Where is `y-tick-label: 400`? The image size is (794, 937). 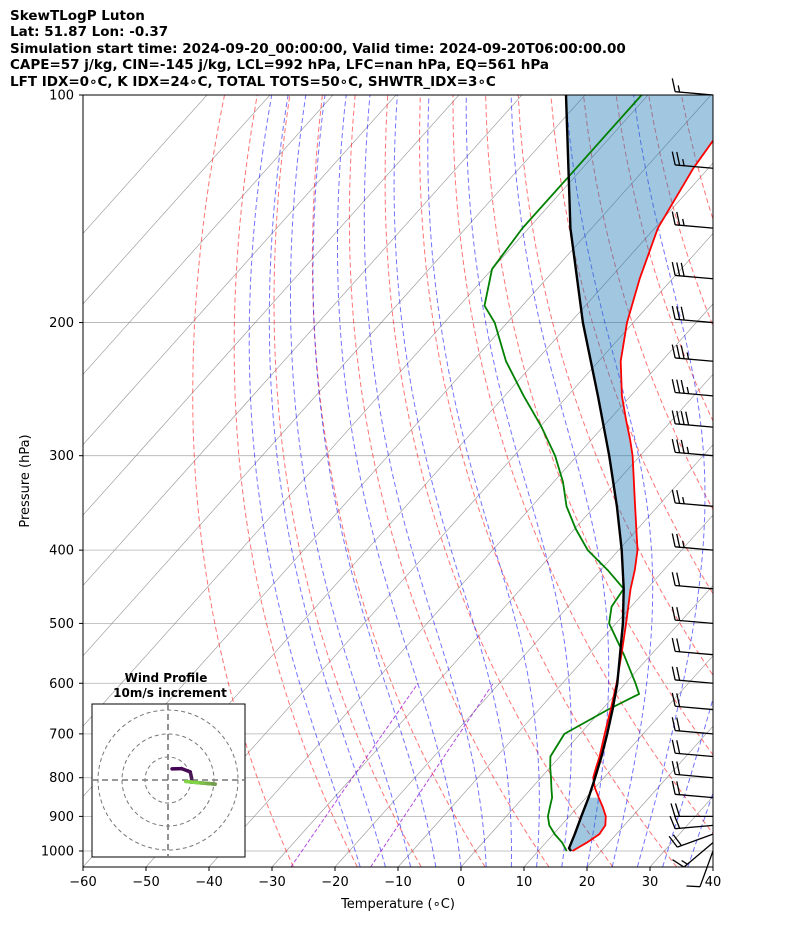 y-tick-label: 400 is located at coordinates (61, 551).